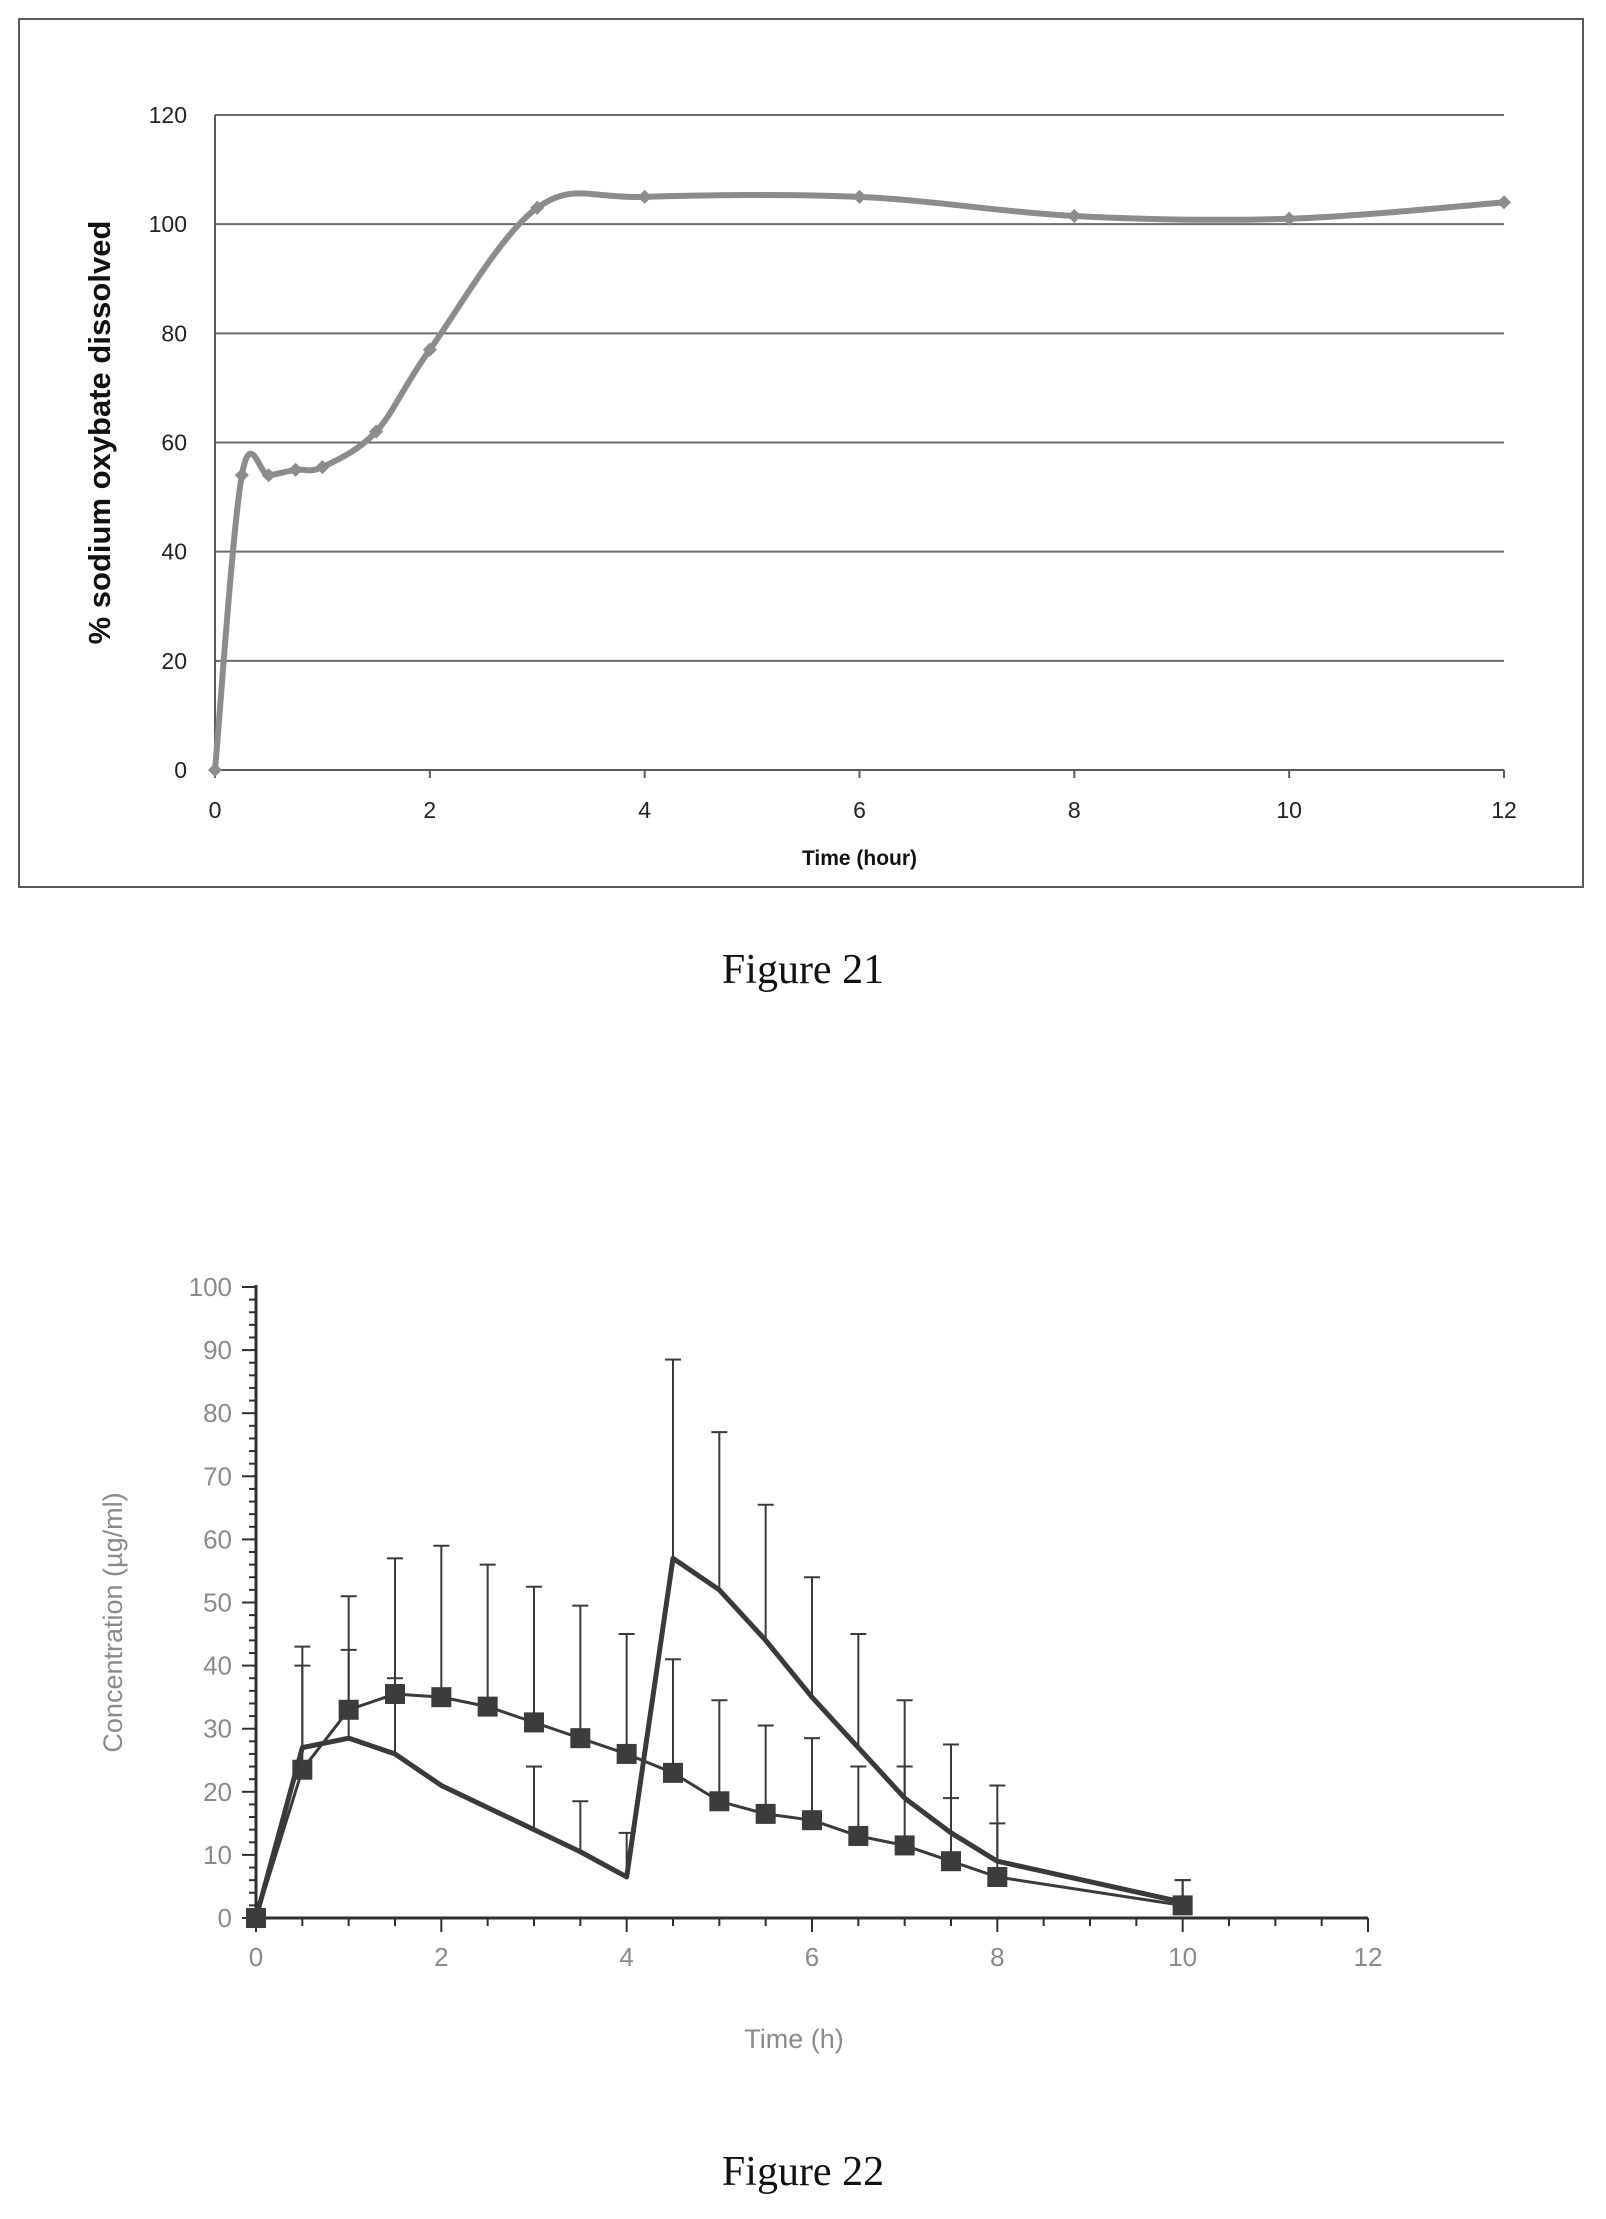  I want to click on y-tick-label: 90, so click(217, 1350).